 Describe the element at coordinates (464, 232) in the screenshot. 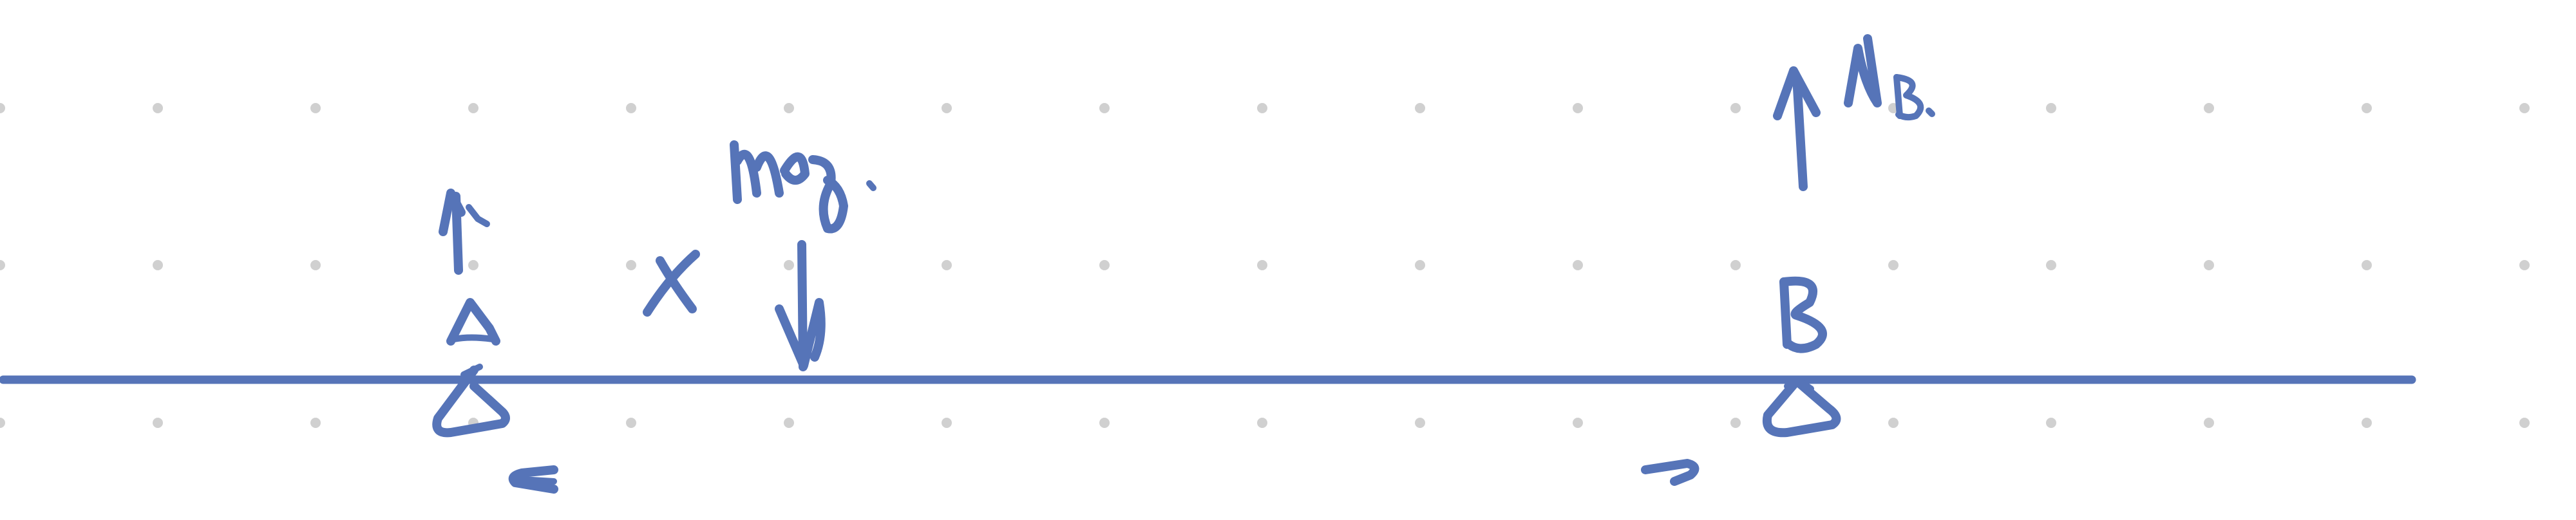

I see `reaction-a-arrow` at that location.